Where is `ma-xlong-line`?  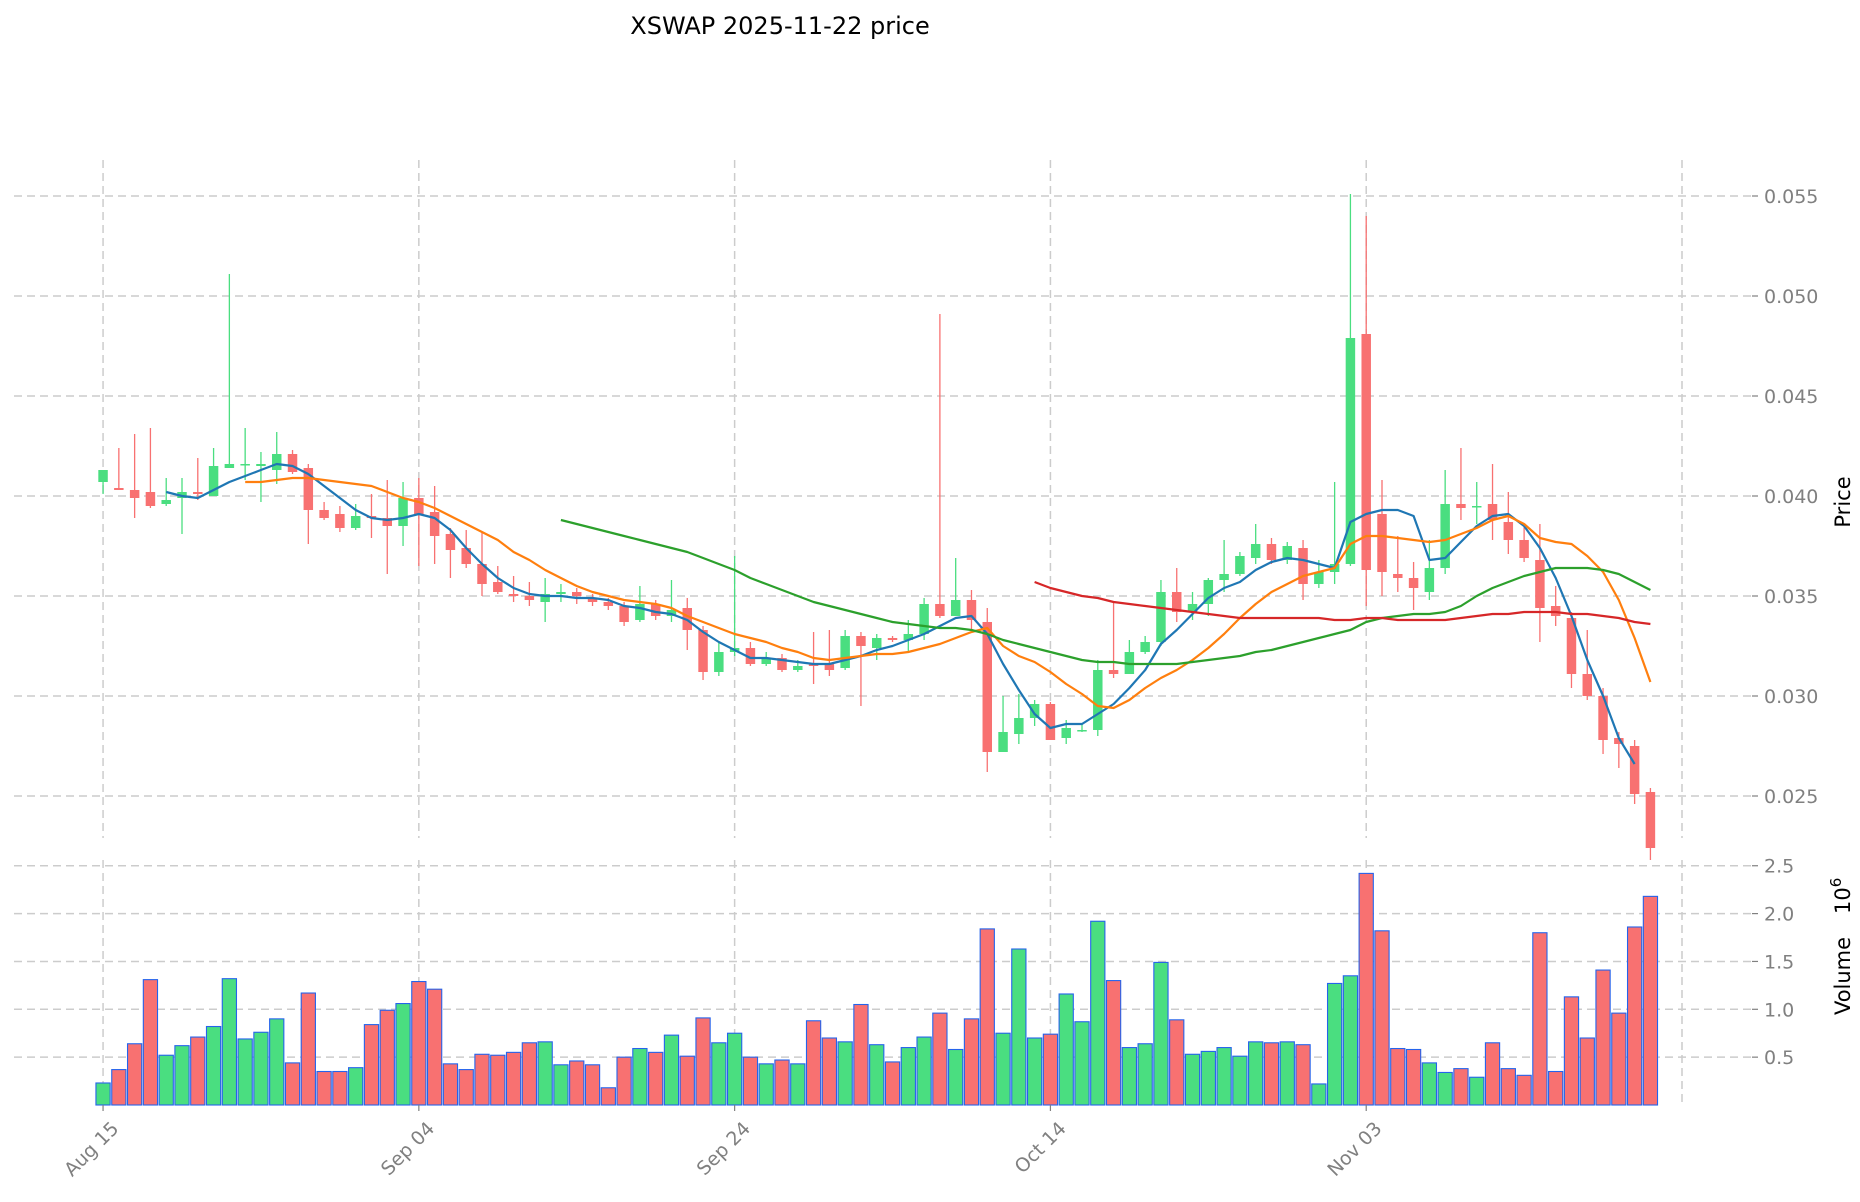 ma-xlong-line is located at coordinates (1342, 603).